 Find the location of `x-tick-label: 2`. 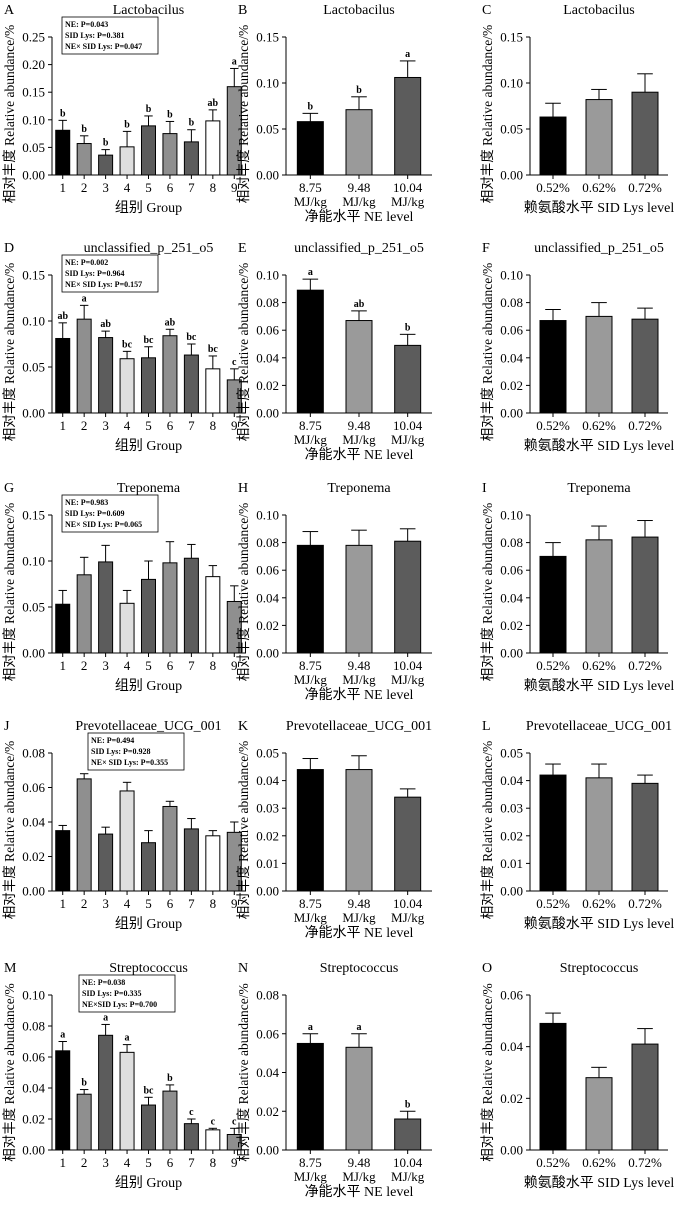

x-tick-label: 2 is located at coordinates (84, 187).